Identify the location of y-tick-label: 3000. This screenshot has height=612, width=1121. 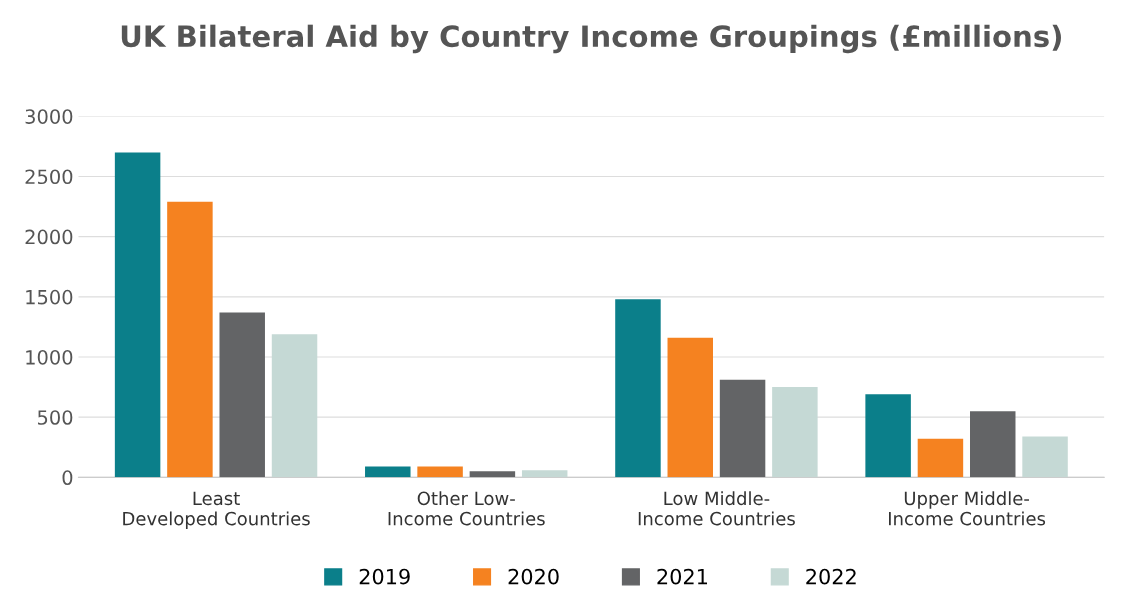
(49, 116).